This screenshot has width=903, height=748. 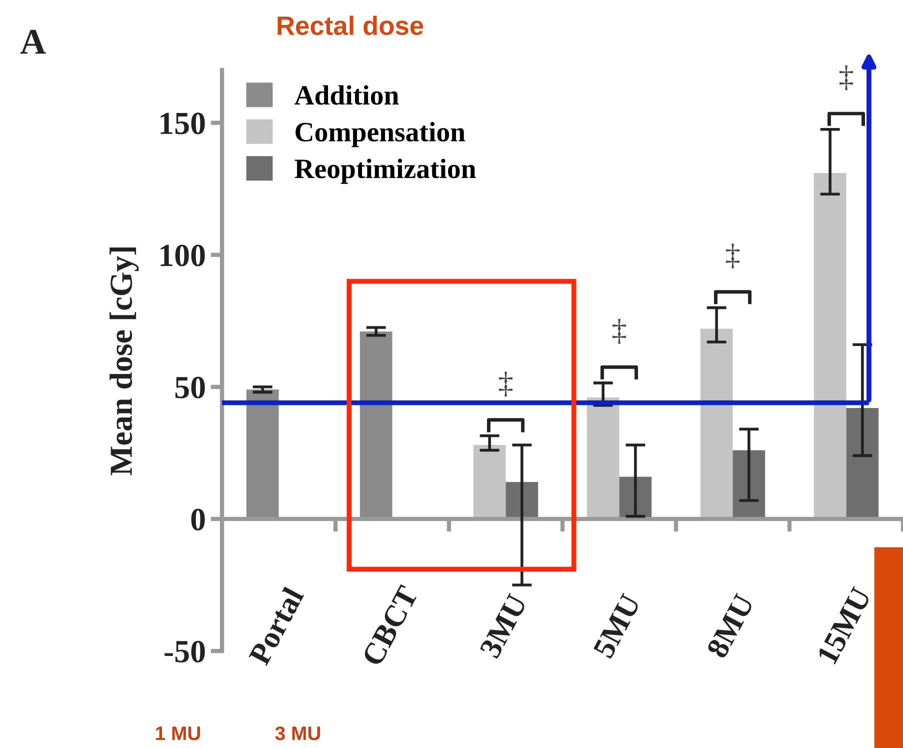 What do you see at coordinates (33, 42) in the screenshot?
I see `text: A` at bounding box center [33, 42].